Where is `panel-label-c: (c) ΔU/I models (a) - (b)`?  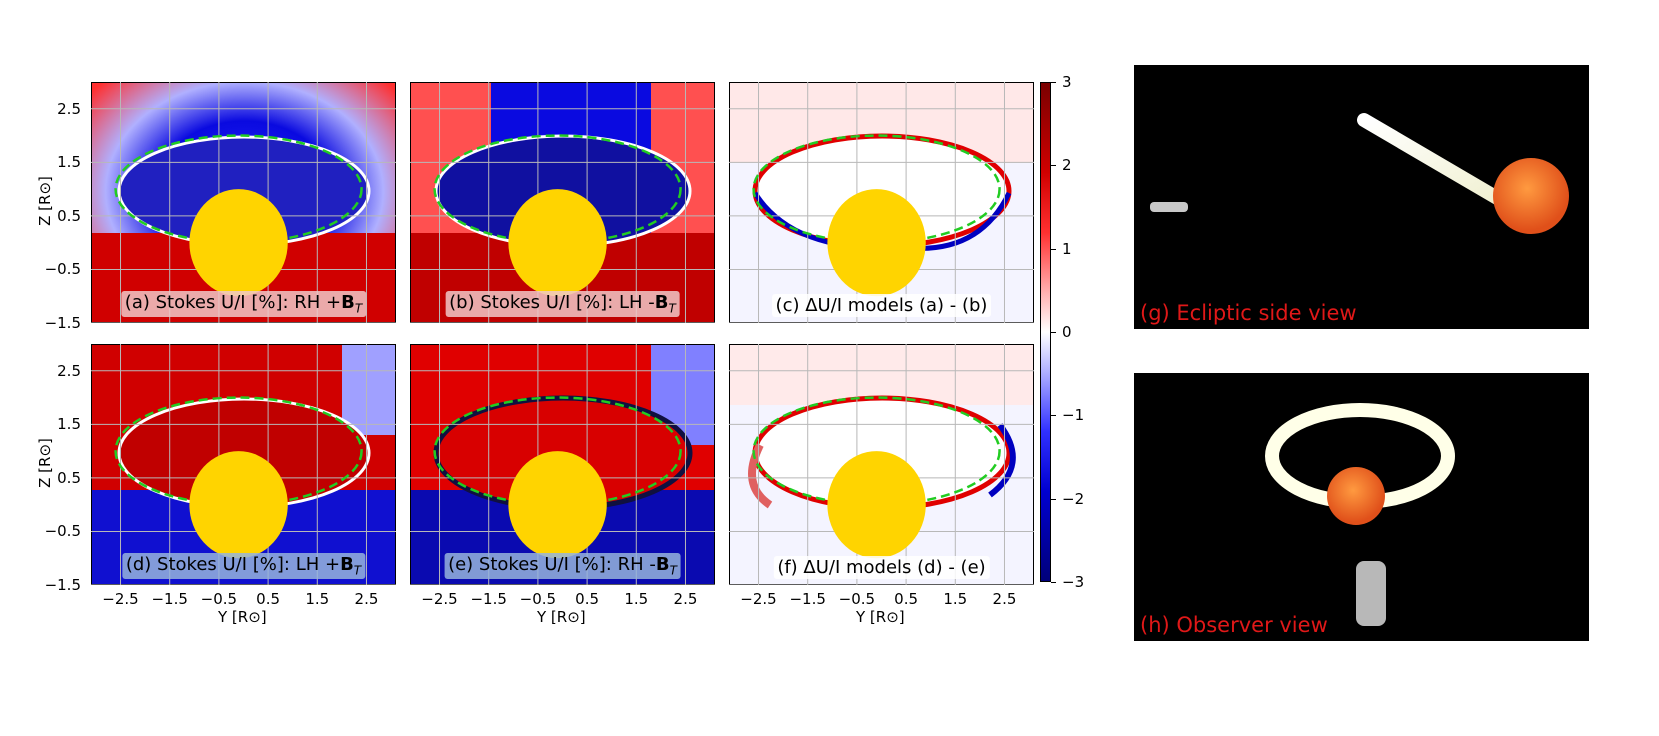
panel-label-c: (c) ΔU/I models (a) - (b) is located at coordinates (881, 305).